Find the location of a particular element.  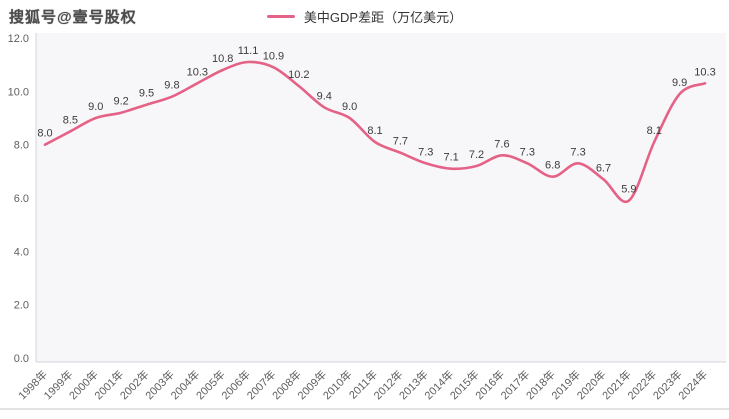

data-label: 10.9 is located at coordinates (273, 56).